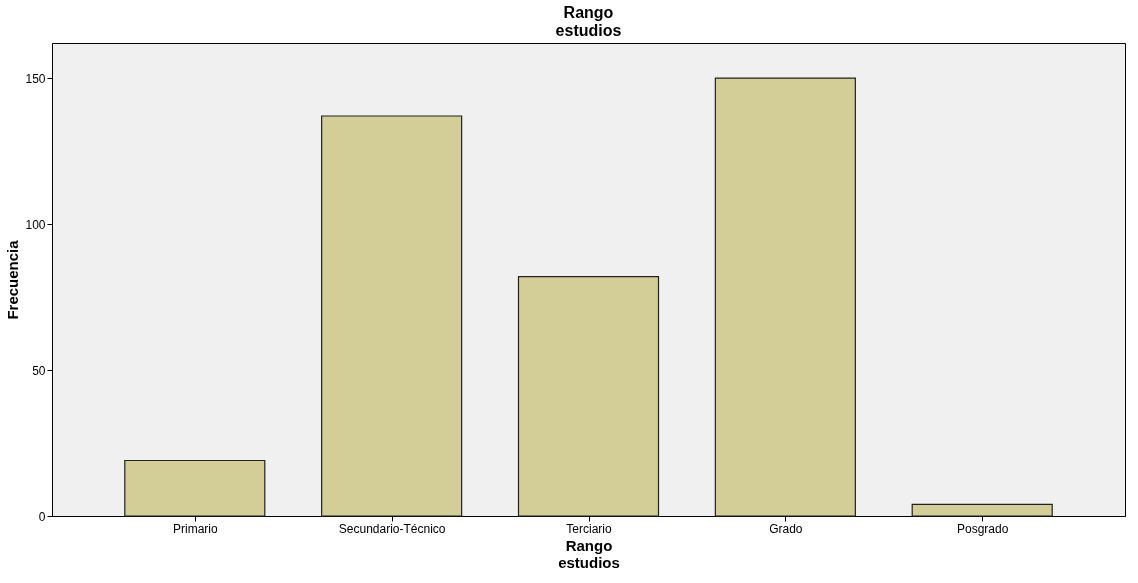 This screenshot has height=583, width=1138. Describe the element at coordinates (195, 528) in the screenshot. I see `x-tick-label: Primario` at that location.